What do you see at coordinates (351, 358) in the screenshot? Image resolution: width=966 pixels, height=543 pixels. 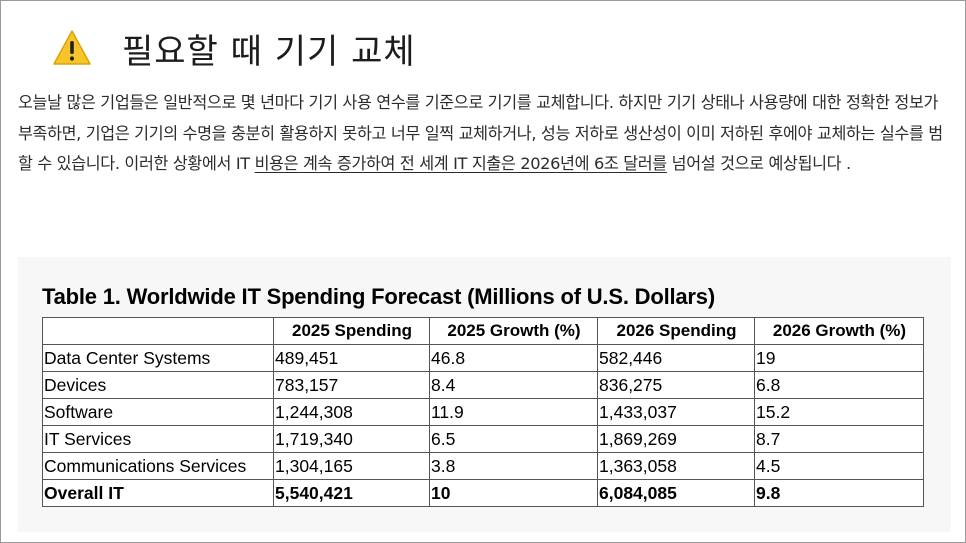 I see `row-2025-spending: 489,451` at bounding box center [351, 358].